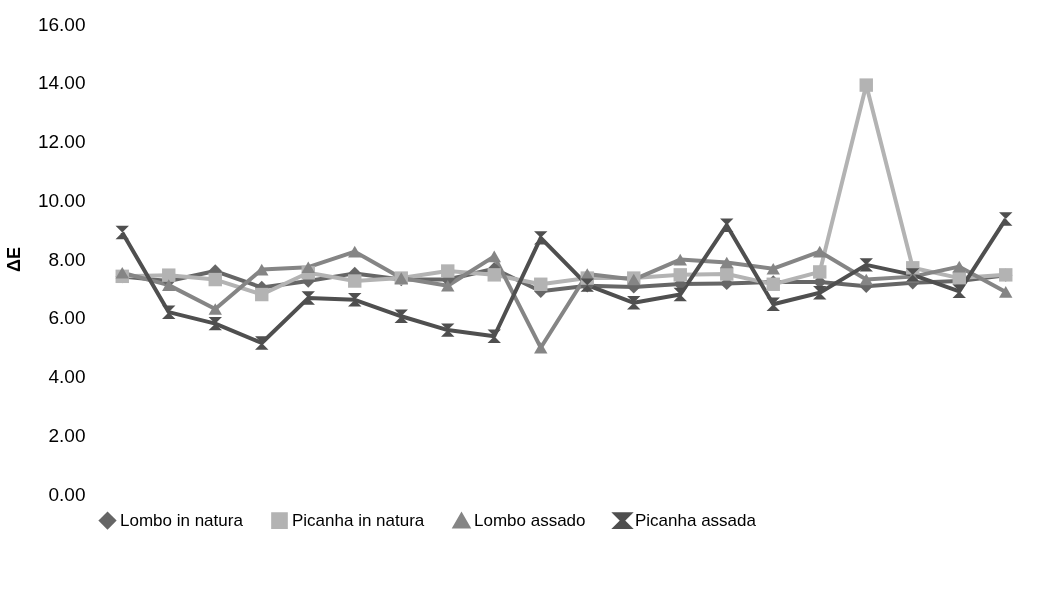 This screenshot has height=599, width=1062. What do you see at coordinates (61, 141) in the screenshot?
I see `y-tick-label: 12.00` at bounding box center [61, 141].